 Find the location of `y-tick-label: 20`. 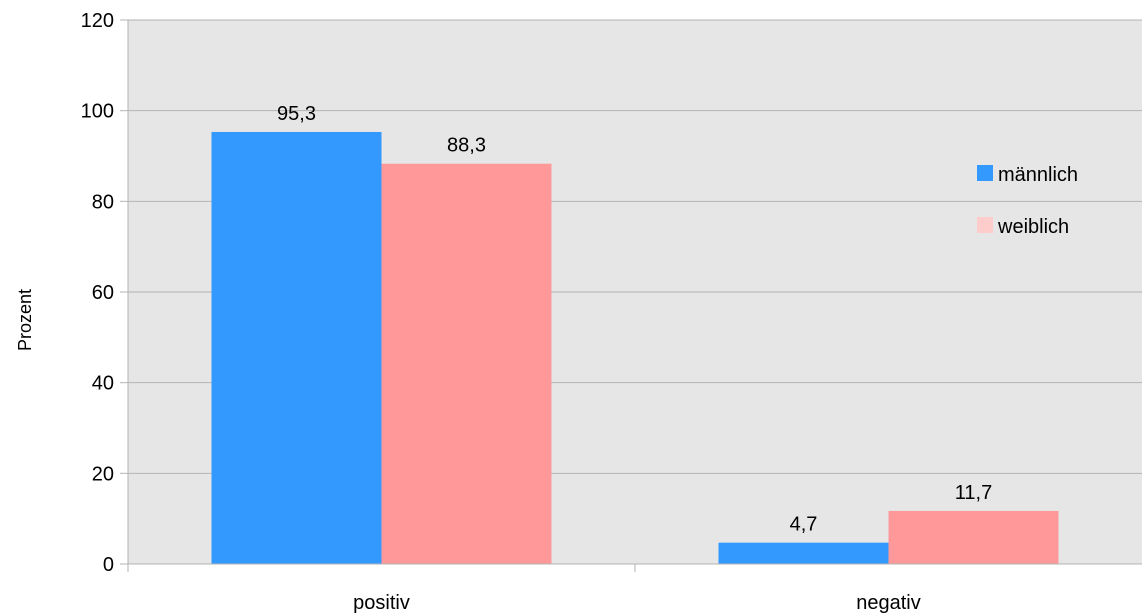

y-tick-label: 20 is located at coordinates (103, 474).